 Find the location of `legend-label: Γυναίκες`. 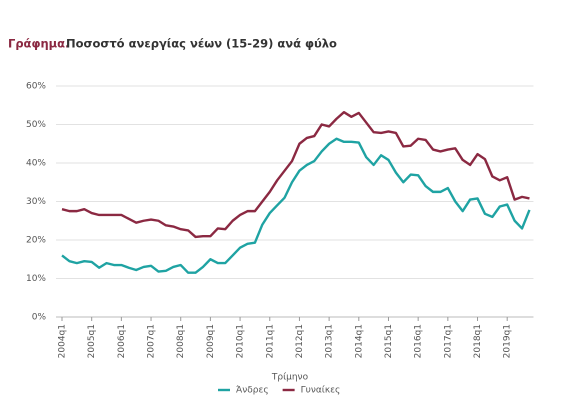

legend-label: Γυναίκες is located at coordinates (321, 391).